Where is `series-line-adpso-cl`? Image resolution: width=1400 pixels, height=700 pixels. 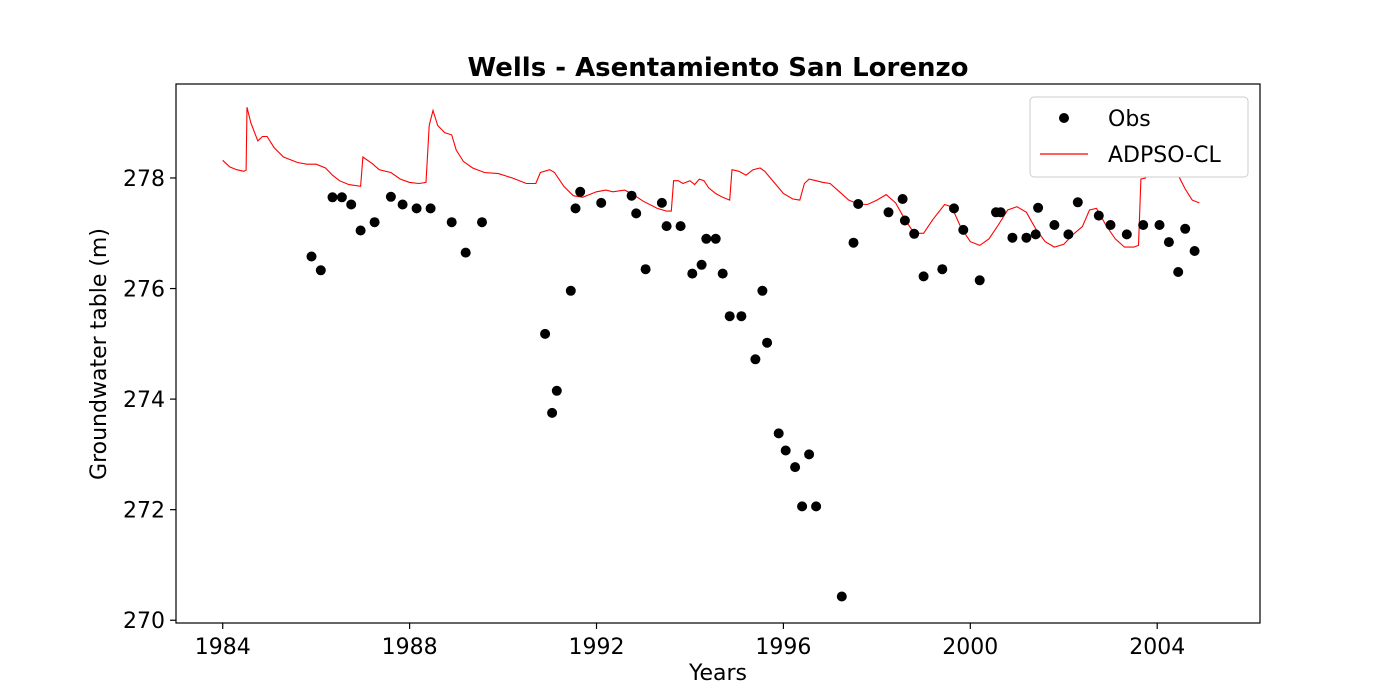
series-line-adpso-cl is located at coordinates (711, 177).